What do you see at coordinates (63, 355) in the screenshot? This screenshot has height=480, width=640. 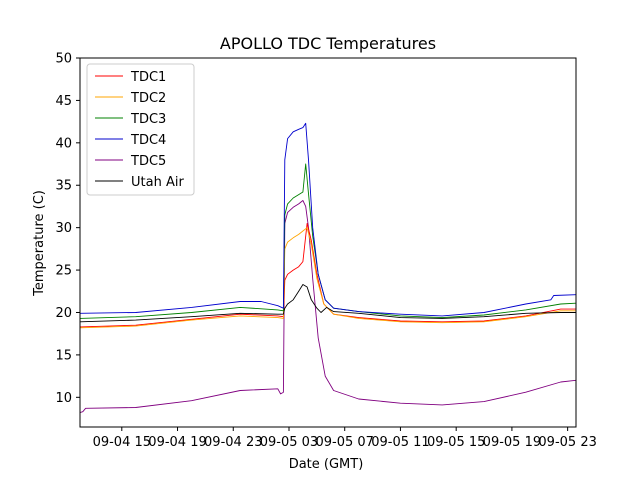 I see `y-tick-label: 15` at bounding box center [63, 355].